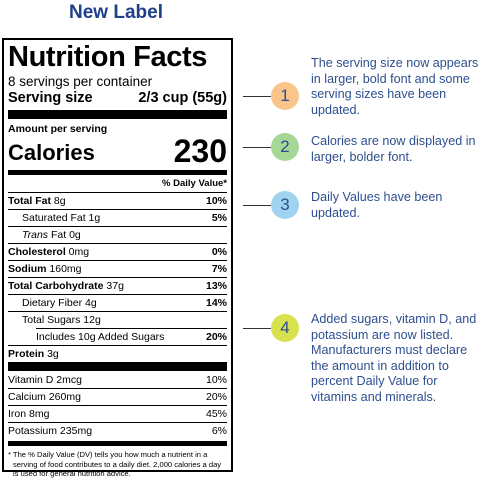  I want to click on daily-value-header: % Daily Value*, so click(194, 183).